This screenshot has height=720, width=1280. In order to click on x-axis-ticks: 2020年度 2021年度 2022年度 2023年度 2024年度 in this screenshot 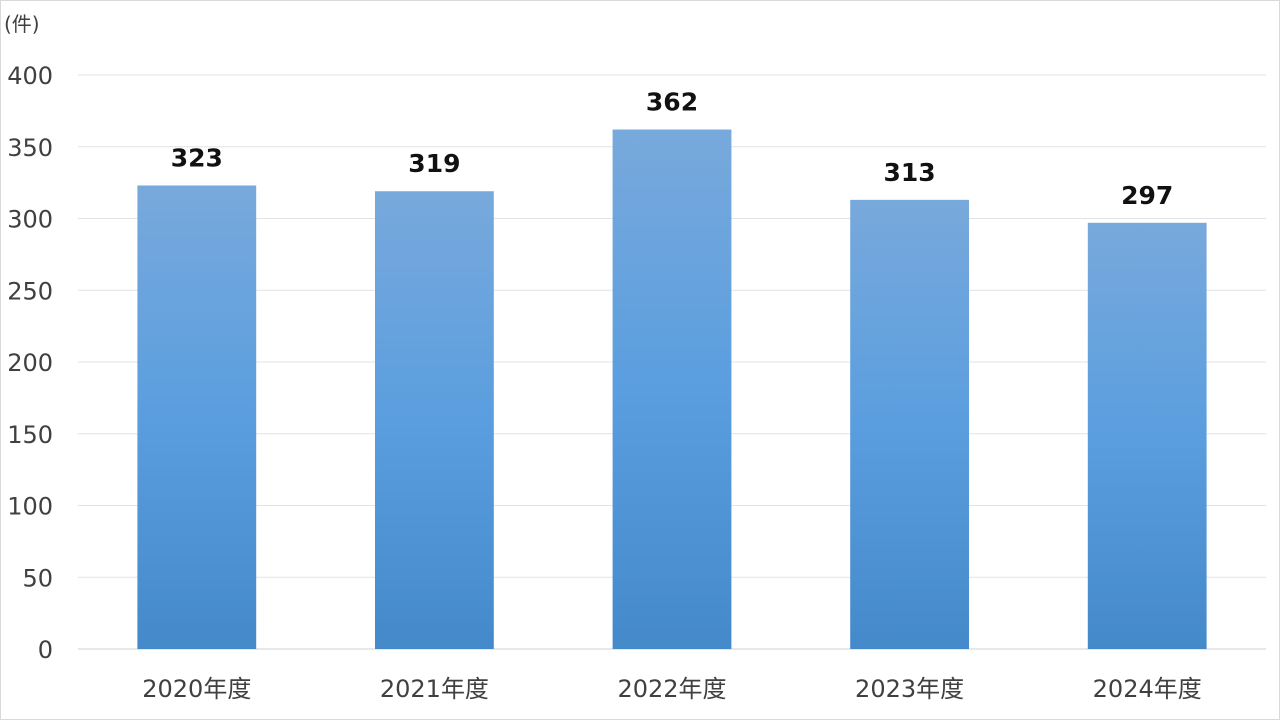, I will do `click(671, 689)`.